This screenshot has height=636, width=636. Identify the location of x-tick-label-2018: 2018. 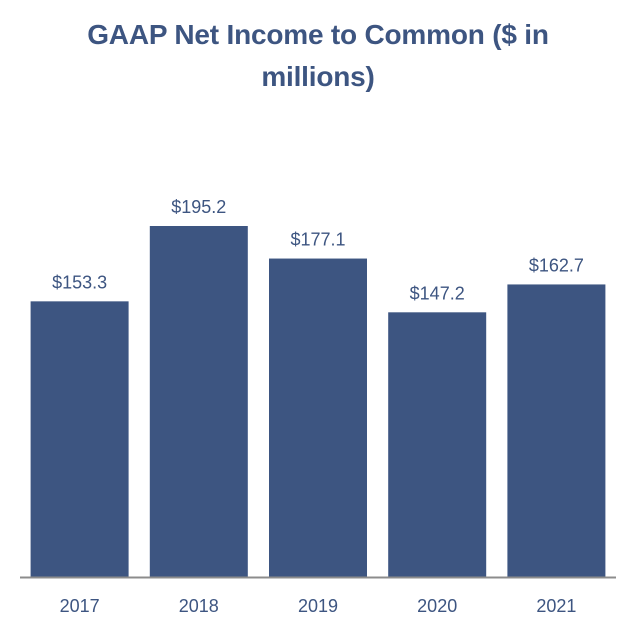
(199, 606).